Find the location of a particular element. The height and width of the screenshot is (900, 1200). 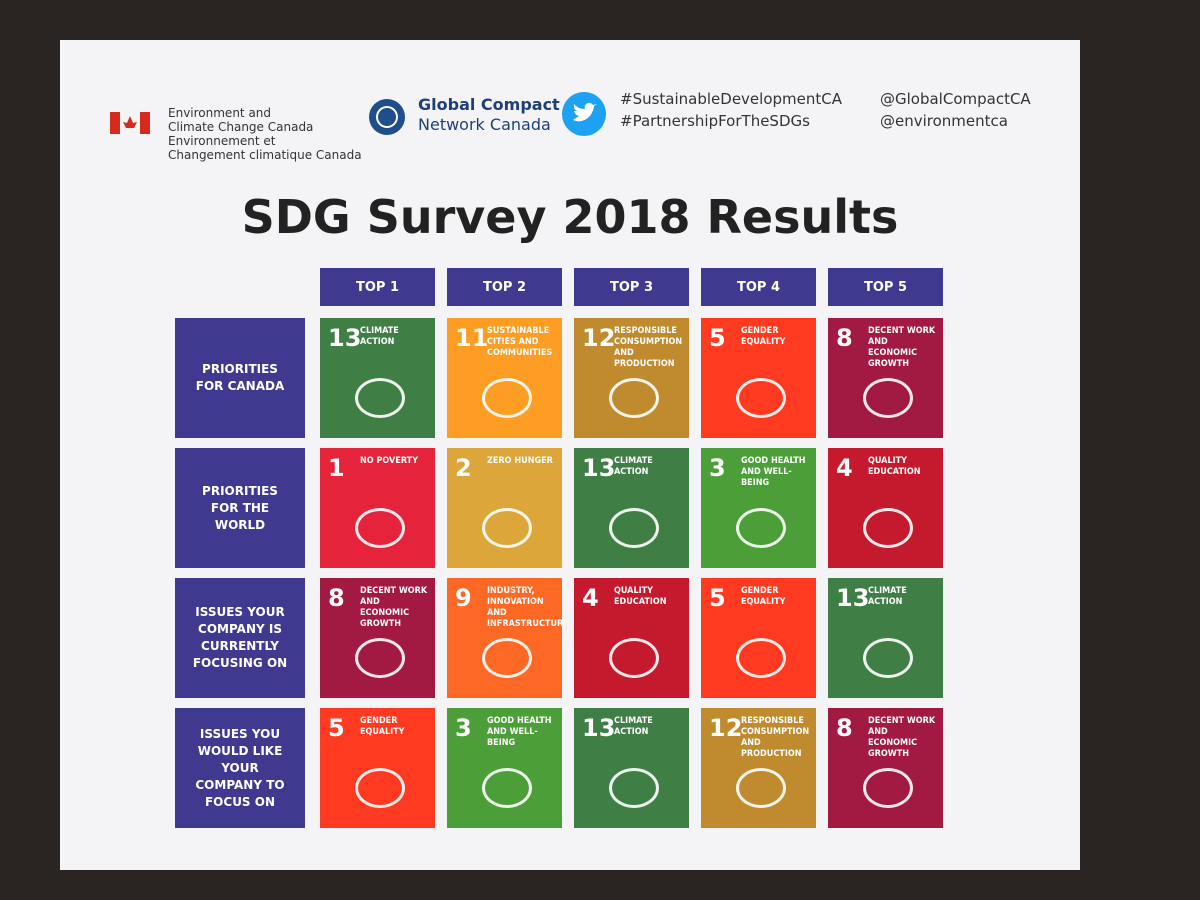

sdg-number: 9 is located at coordinates (463, 598).